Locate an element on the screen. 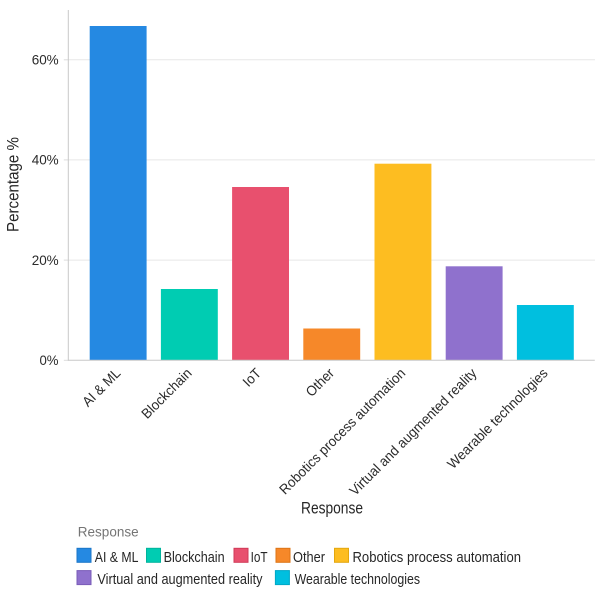 The height and width of the screenshot is (600, 600). svg-text: 0% is located at coordinates (49, 360).